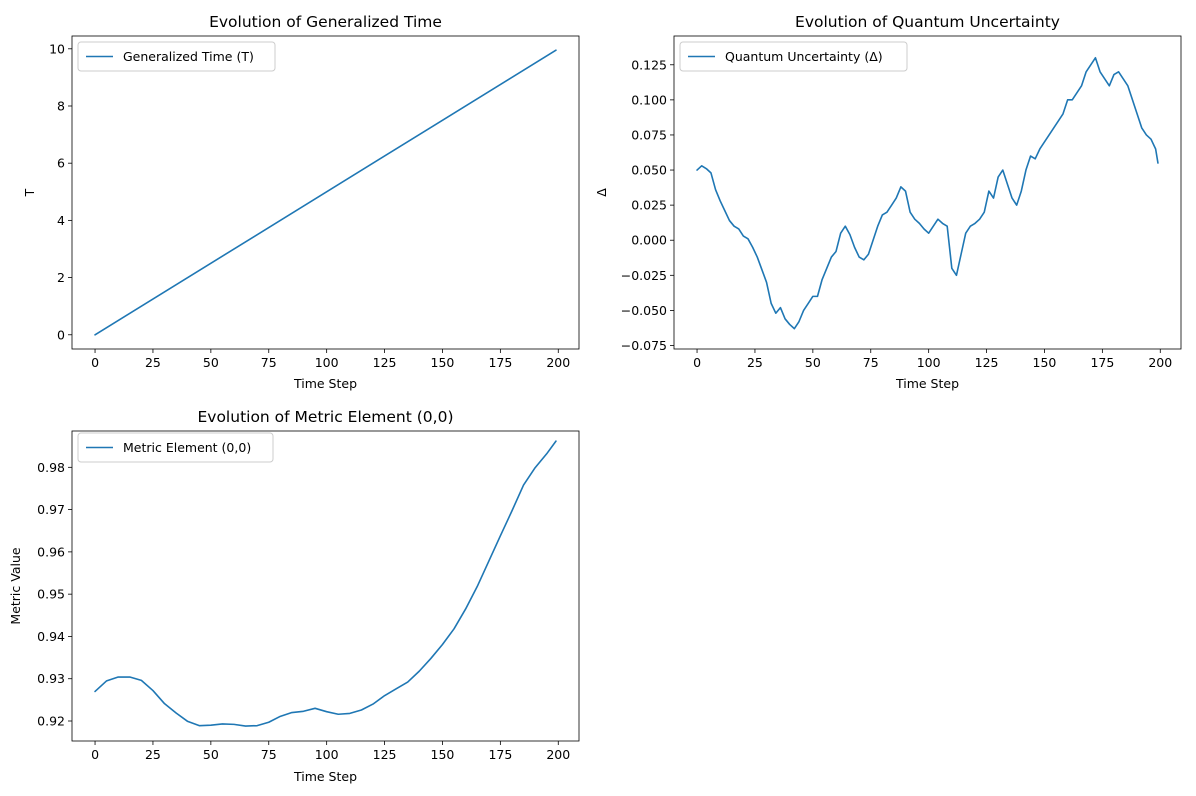  I want to click on y-tick-label: 0.95, so click(51, 594).